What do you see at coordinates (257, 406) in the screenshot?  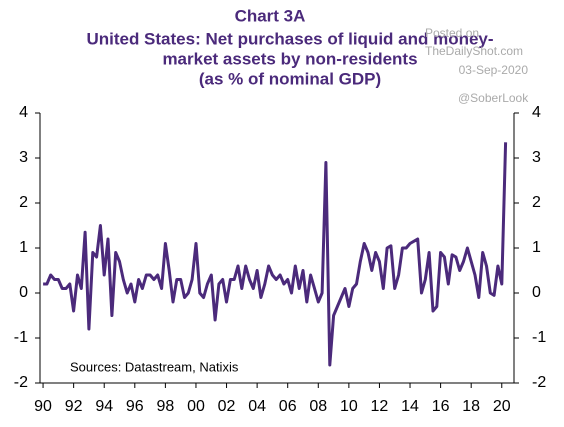 I see `x-tick-label: 04` at bounding box center [257, 406].